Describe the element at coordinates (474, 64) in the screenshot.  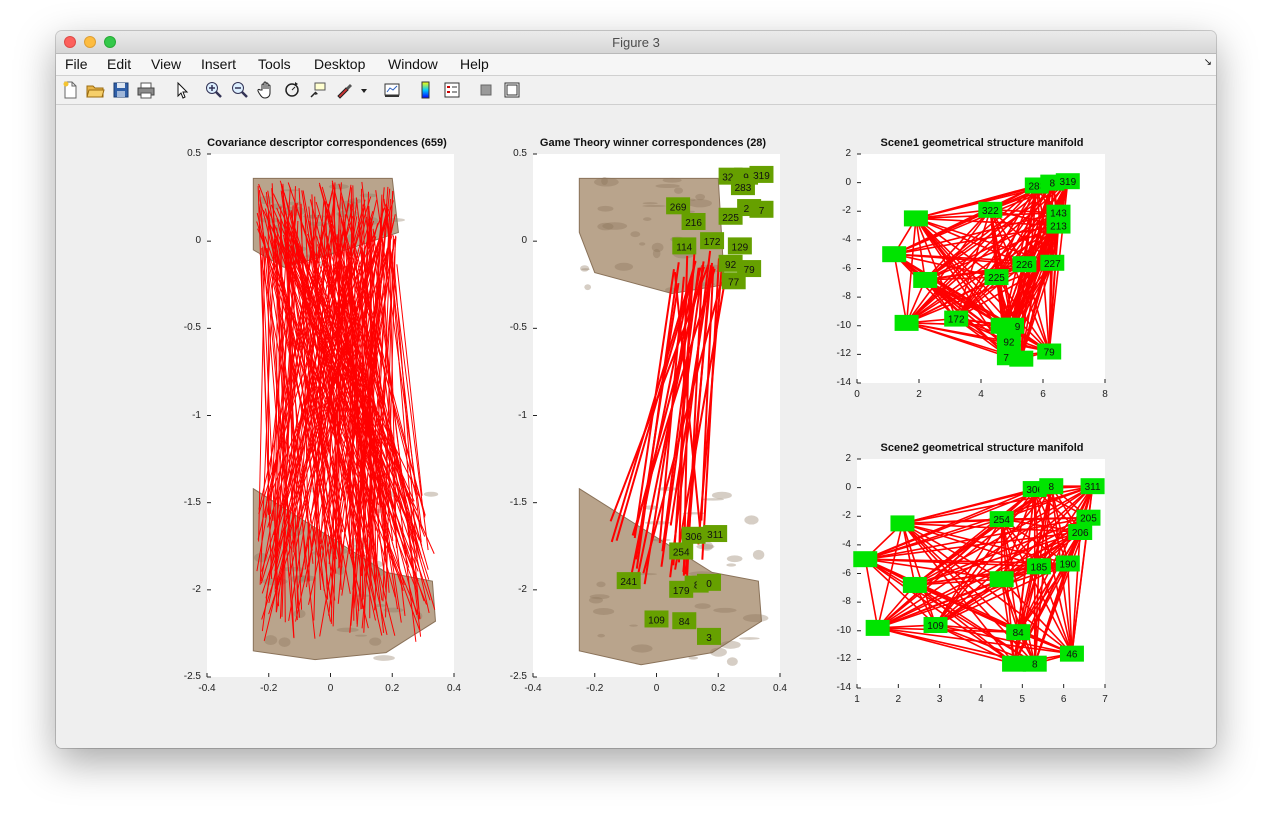
I see `menu-help: Help` at that location.